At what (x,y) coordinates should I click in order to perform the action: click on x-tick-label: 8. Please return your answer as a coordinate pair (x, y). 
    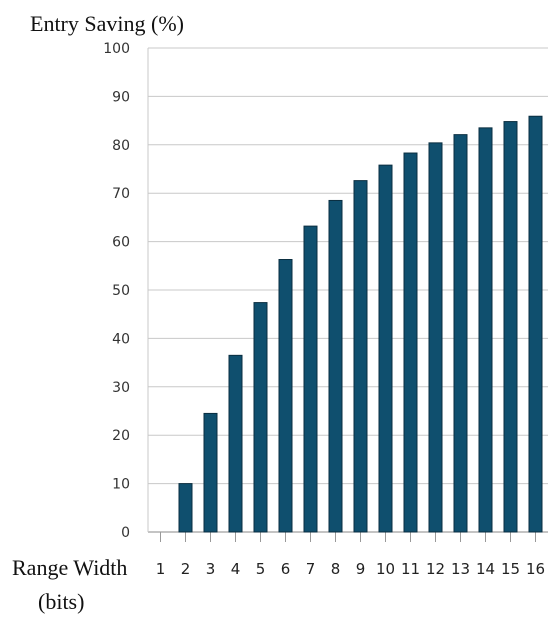
    Looking at the image, I should click on (336, 569).